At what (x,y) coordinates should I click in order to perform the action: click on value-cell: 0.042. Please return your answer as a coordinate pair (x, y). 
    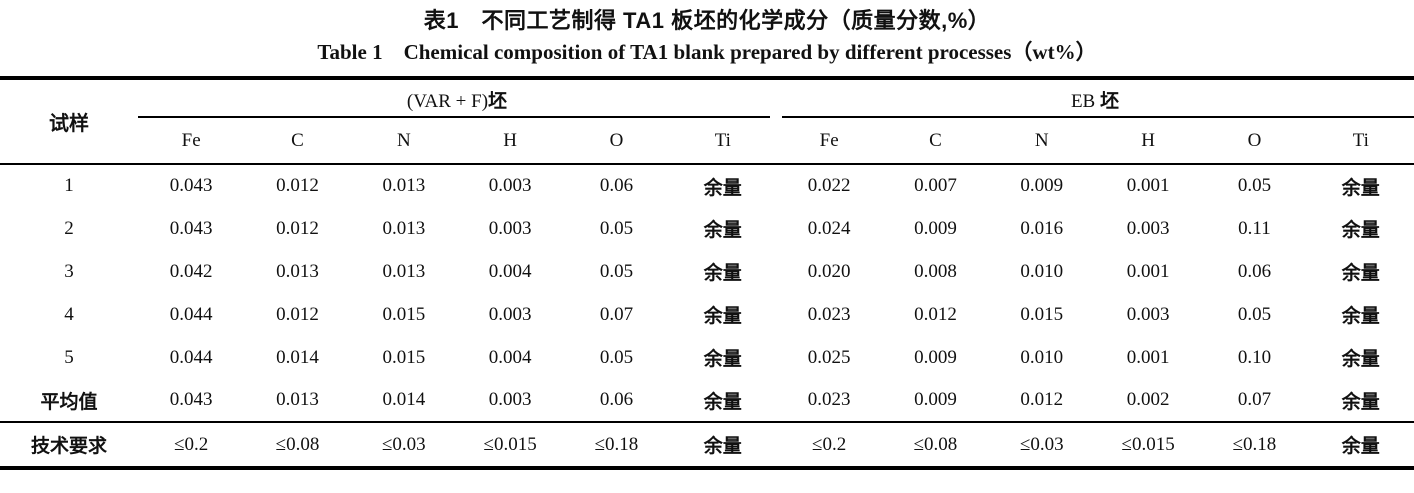
    Looking at the image, I should click on (191, 271).